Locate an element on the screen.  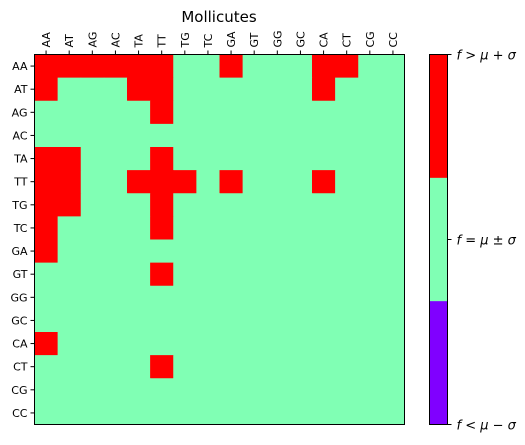
heatmap-cell-GA-CA is located at coordinates (324, 251).